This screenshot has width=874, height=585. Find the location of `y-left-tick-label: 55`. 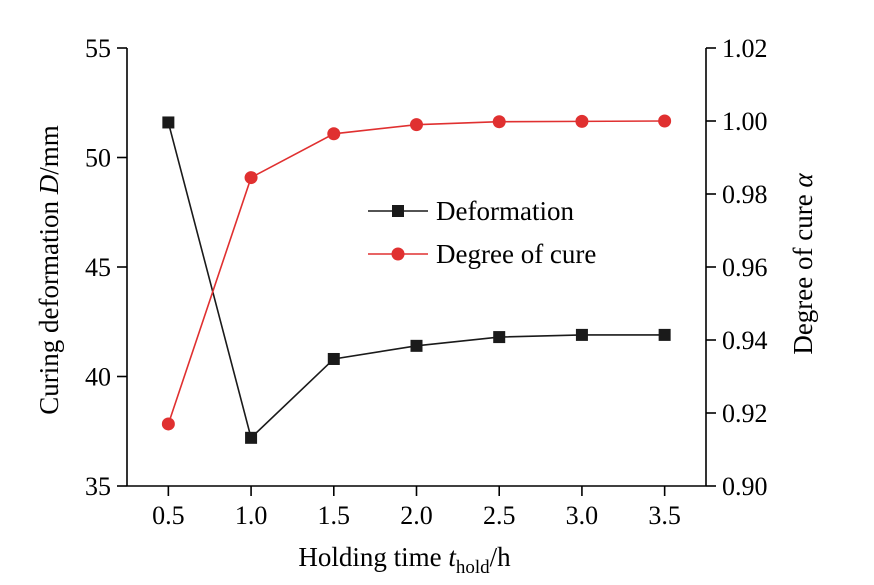

y-left-tick-label: 55 is located at coordinates (98, 48).